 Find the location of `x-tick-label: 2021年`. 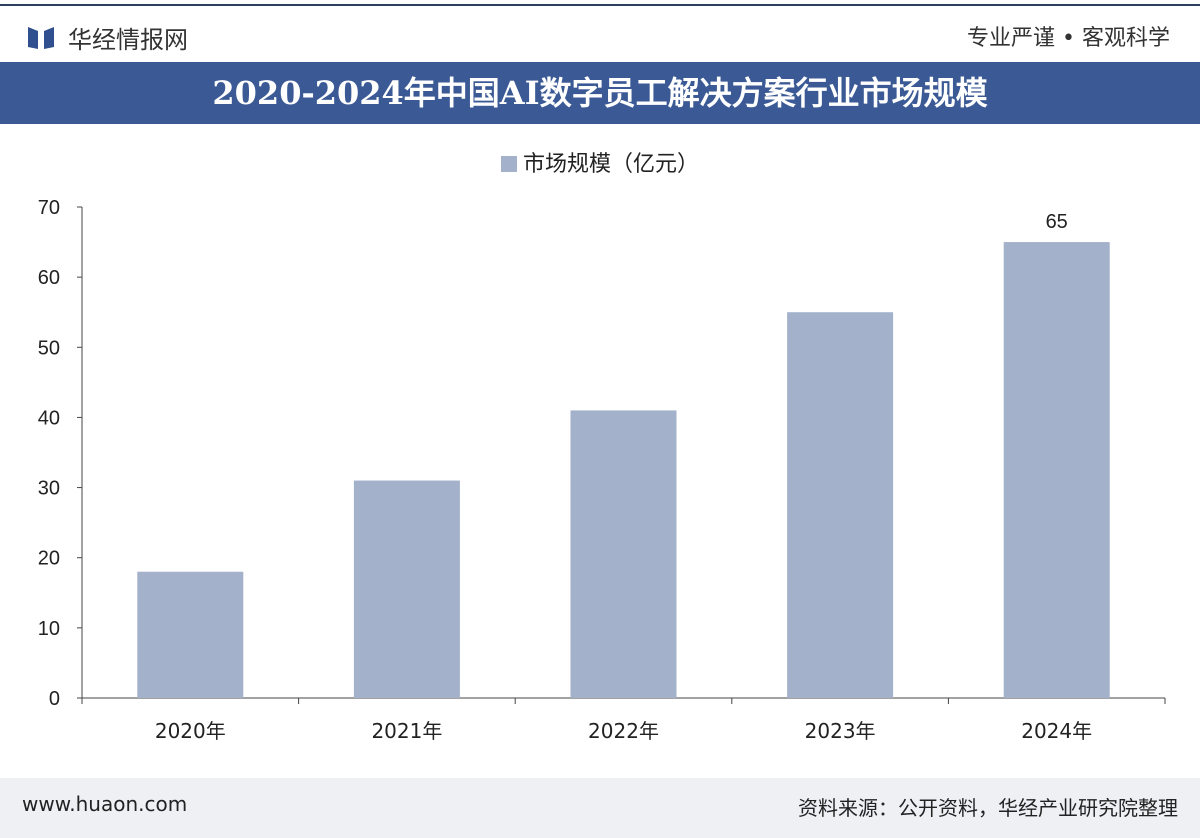

x-tick-label: 2021年 is located at coordinates (406, 731).